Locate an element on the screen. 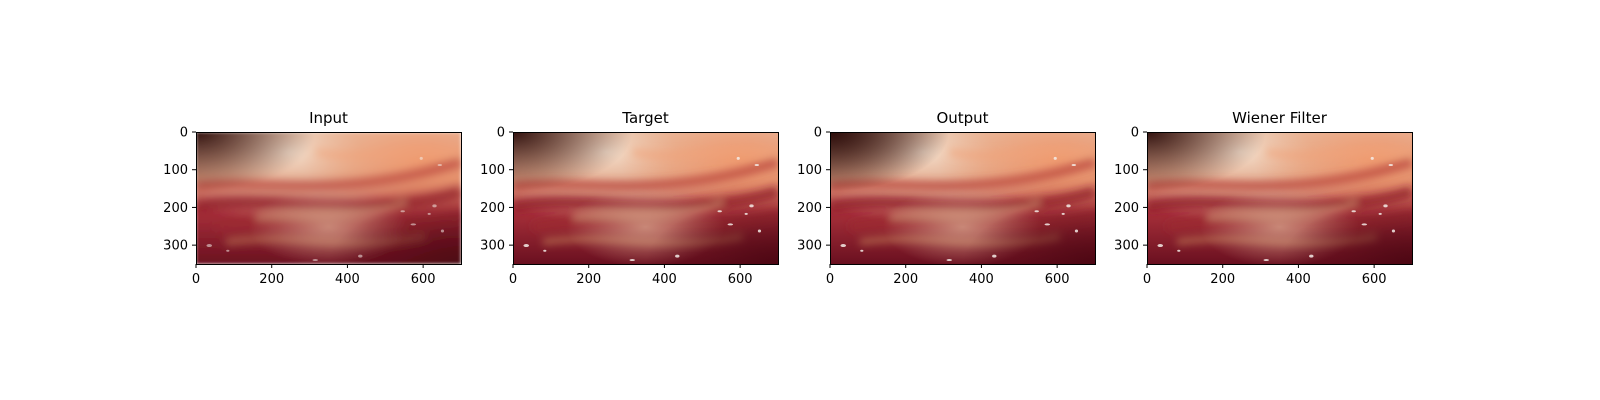  panel-title-wiener: Wiener Filter is located at coordinates (1280, 118).